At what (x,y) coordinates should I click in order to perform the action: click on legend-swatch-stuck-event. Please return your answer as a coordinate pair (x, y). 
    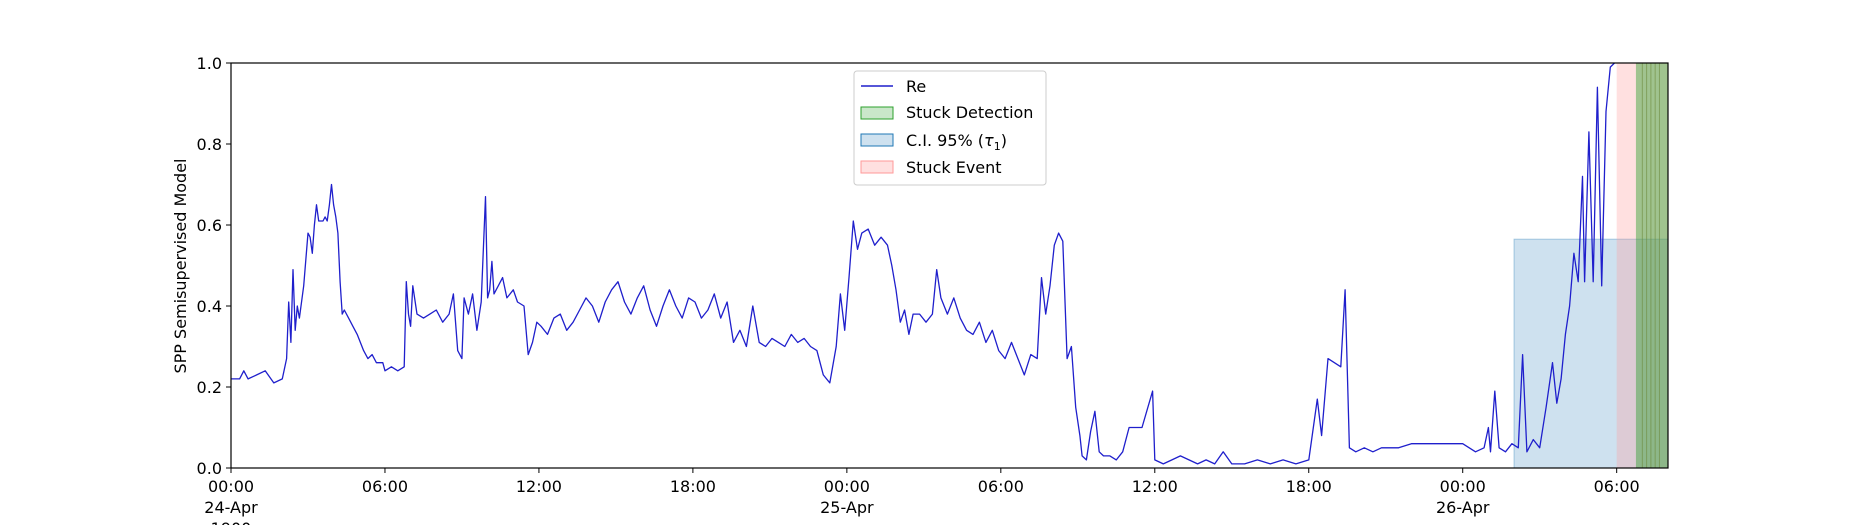
    Looking at the image, I should click on (877, 167).